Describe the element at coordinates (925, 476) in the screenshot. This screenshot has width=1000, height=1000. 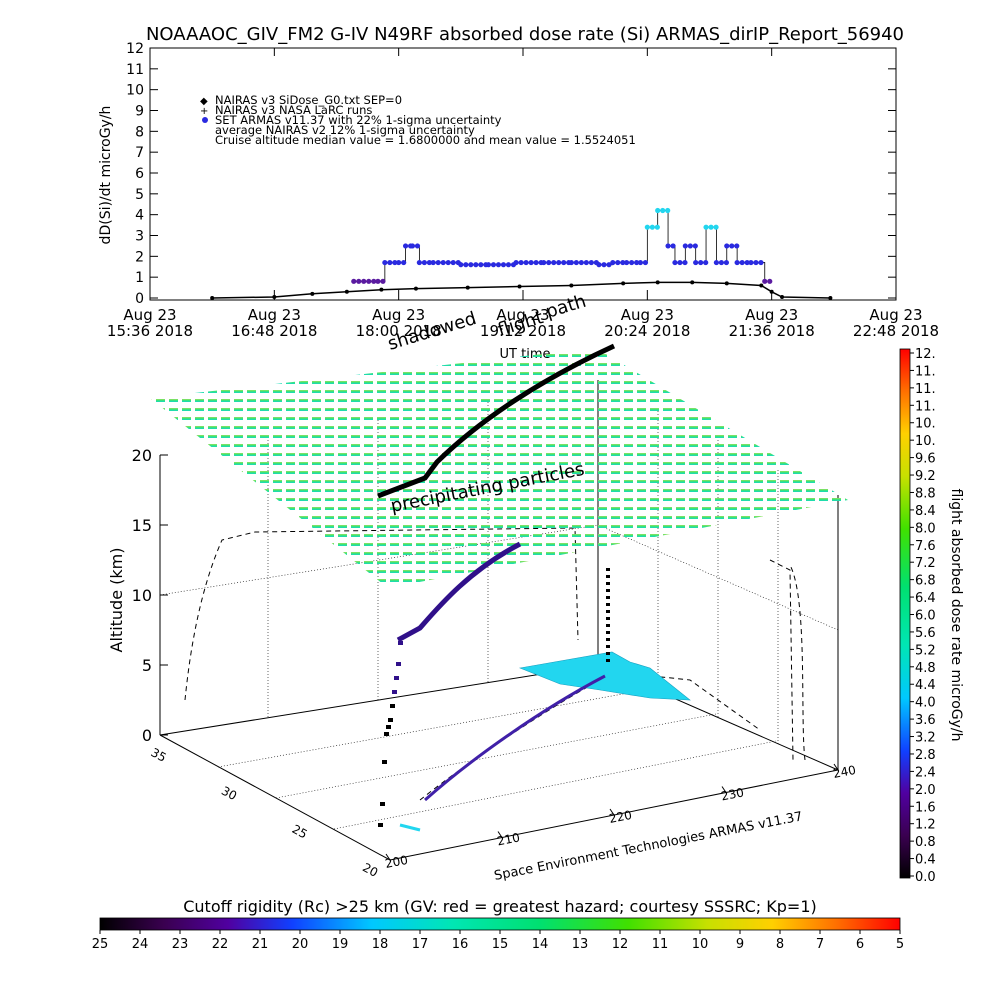
I see `right-colorbar-tick-label: 9.2` at that location.